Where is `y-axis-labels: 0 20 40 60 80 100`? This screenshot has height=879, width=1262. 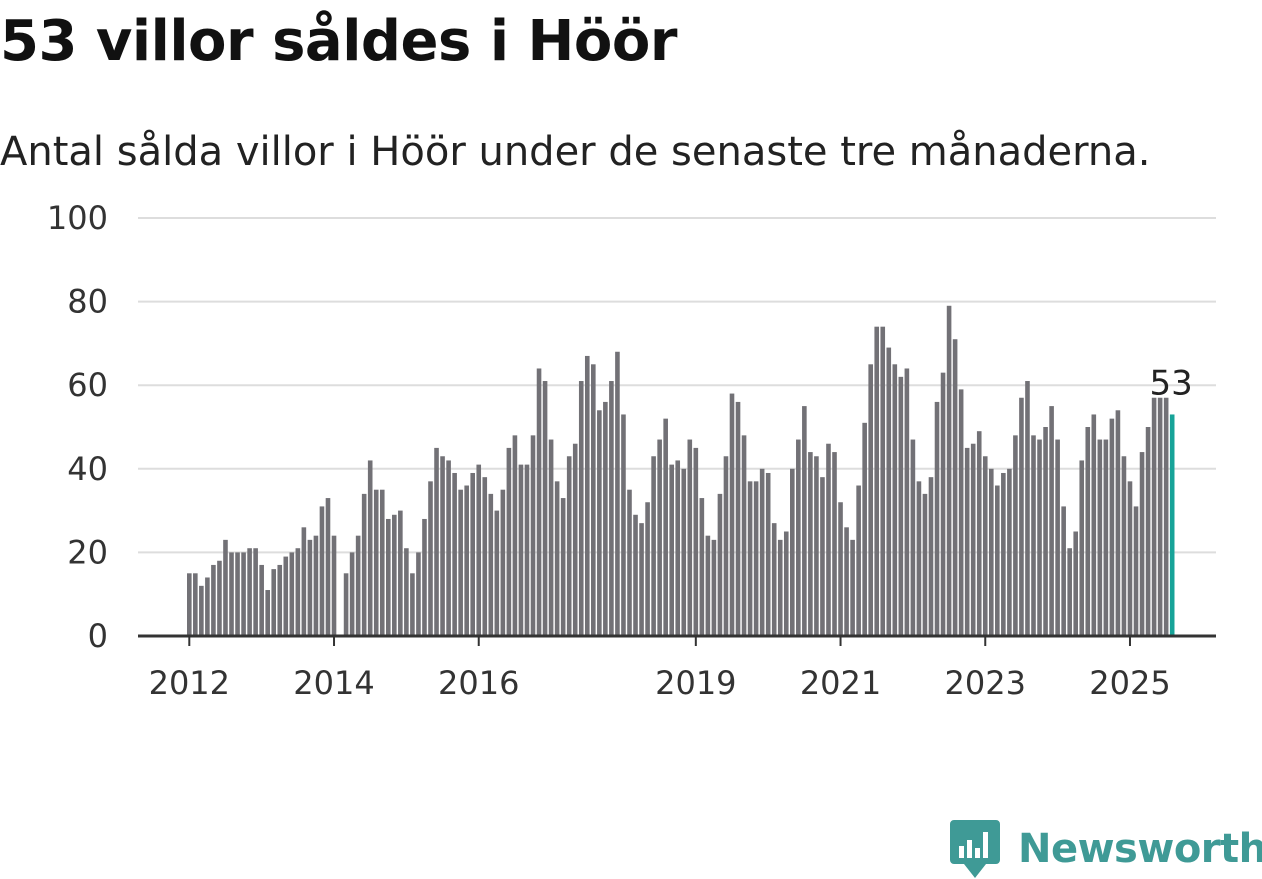
y-axis-labels: 0 20 40 60 80 100 is located at coordinates (77, 427).